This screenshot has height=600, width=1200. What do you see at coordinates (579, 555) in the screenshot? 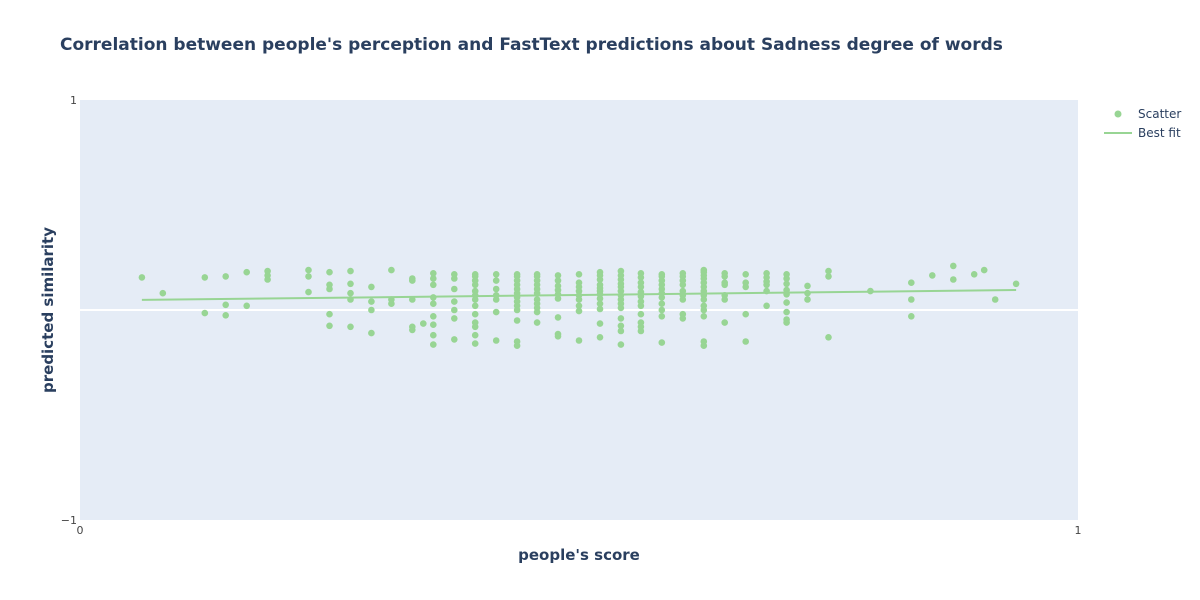
I see `x-axis-title: people's score` at bounding box center [579, 555].